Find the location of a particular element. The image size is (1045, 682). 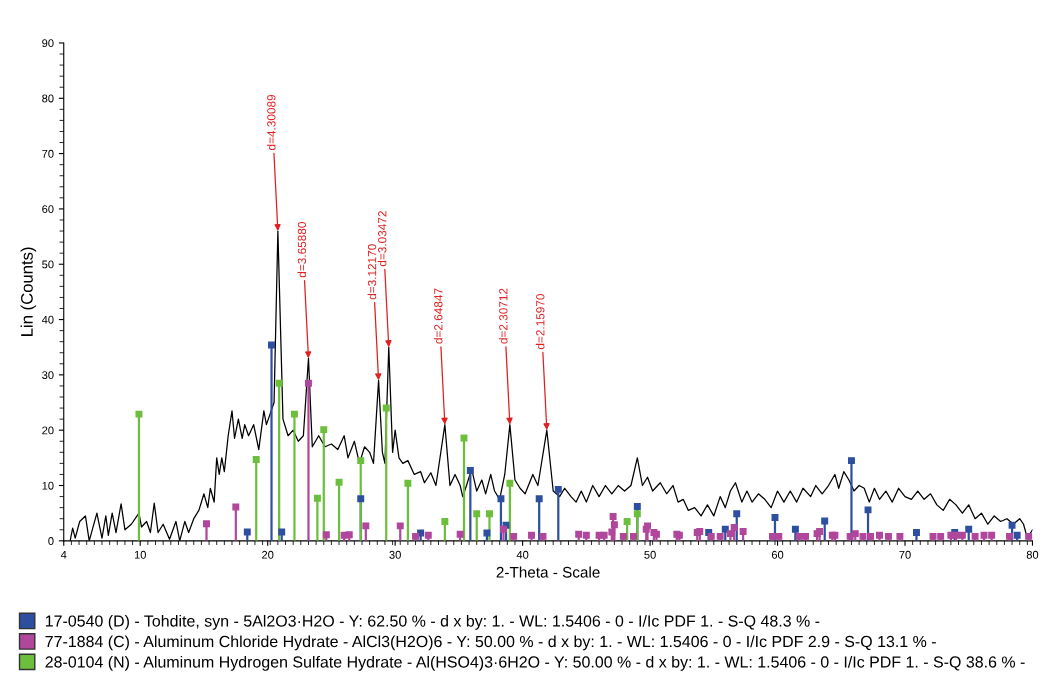

y-tick-label: 40 is located at coordinates (47, 319).